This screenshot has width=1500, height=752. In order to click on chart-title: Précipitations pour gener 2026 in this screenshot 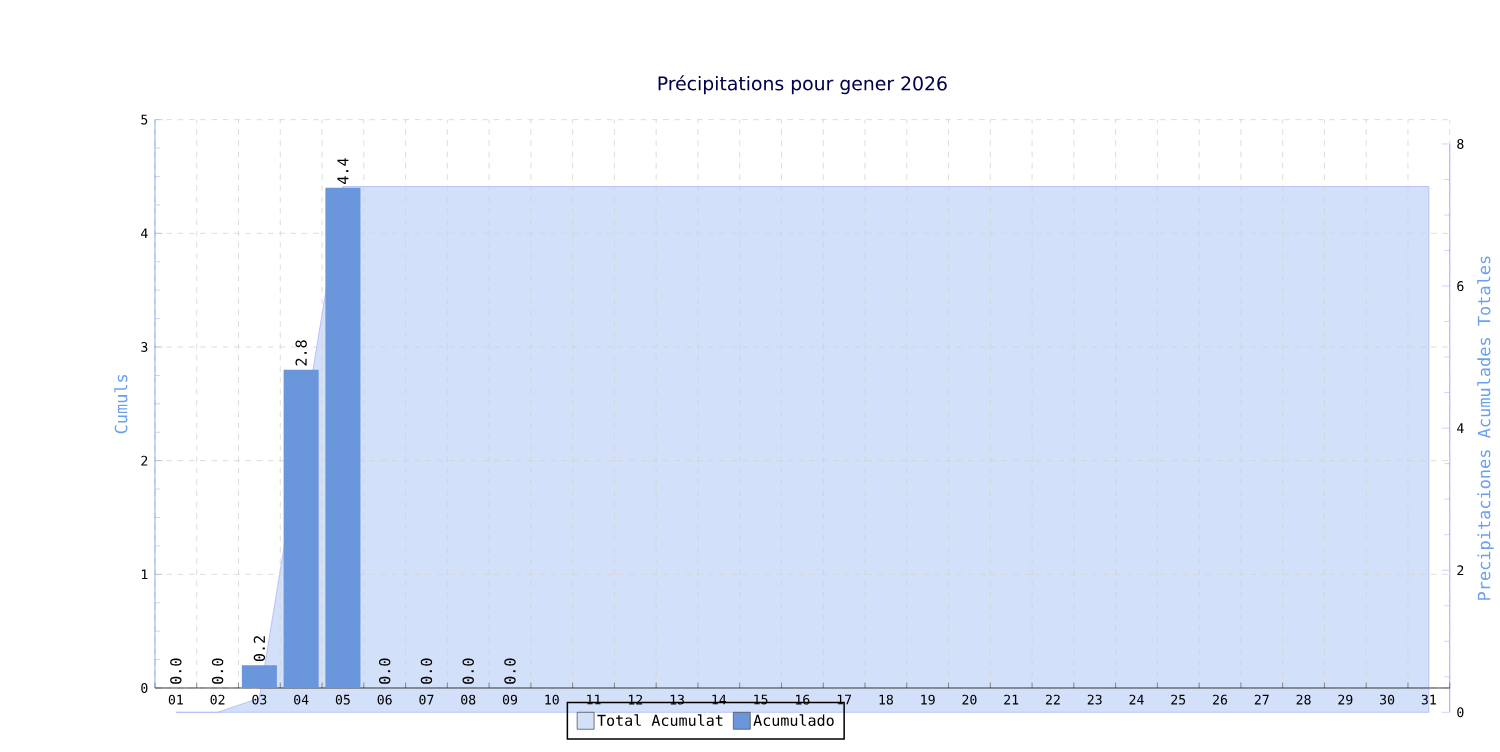, I will do `click(802, 84)`.